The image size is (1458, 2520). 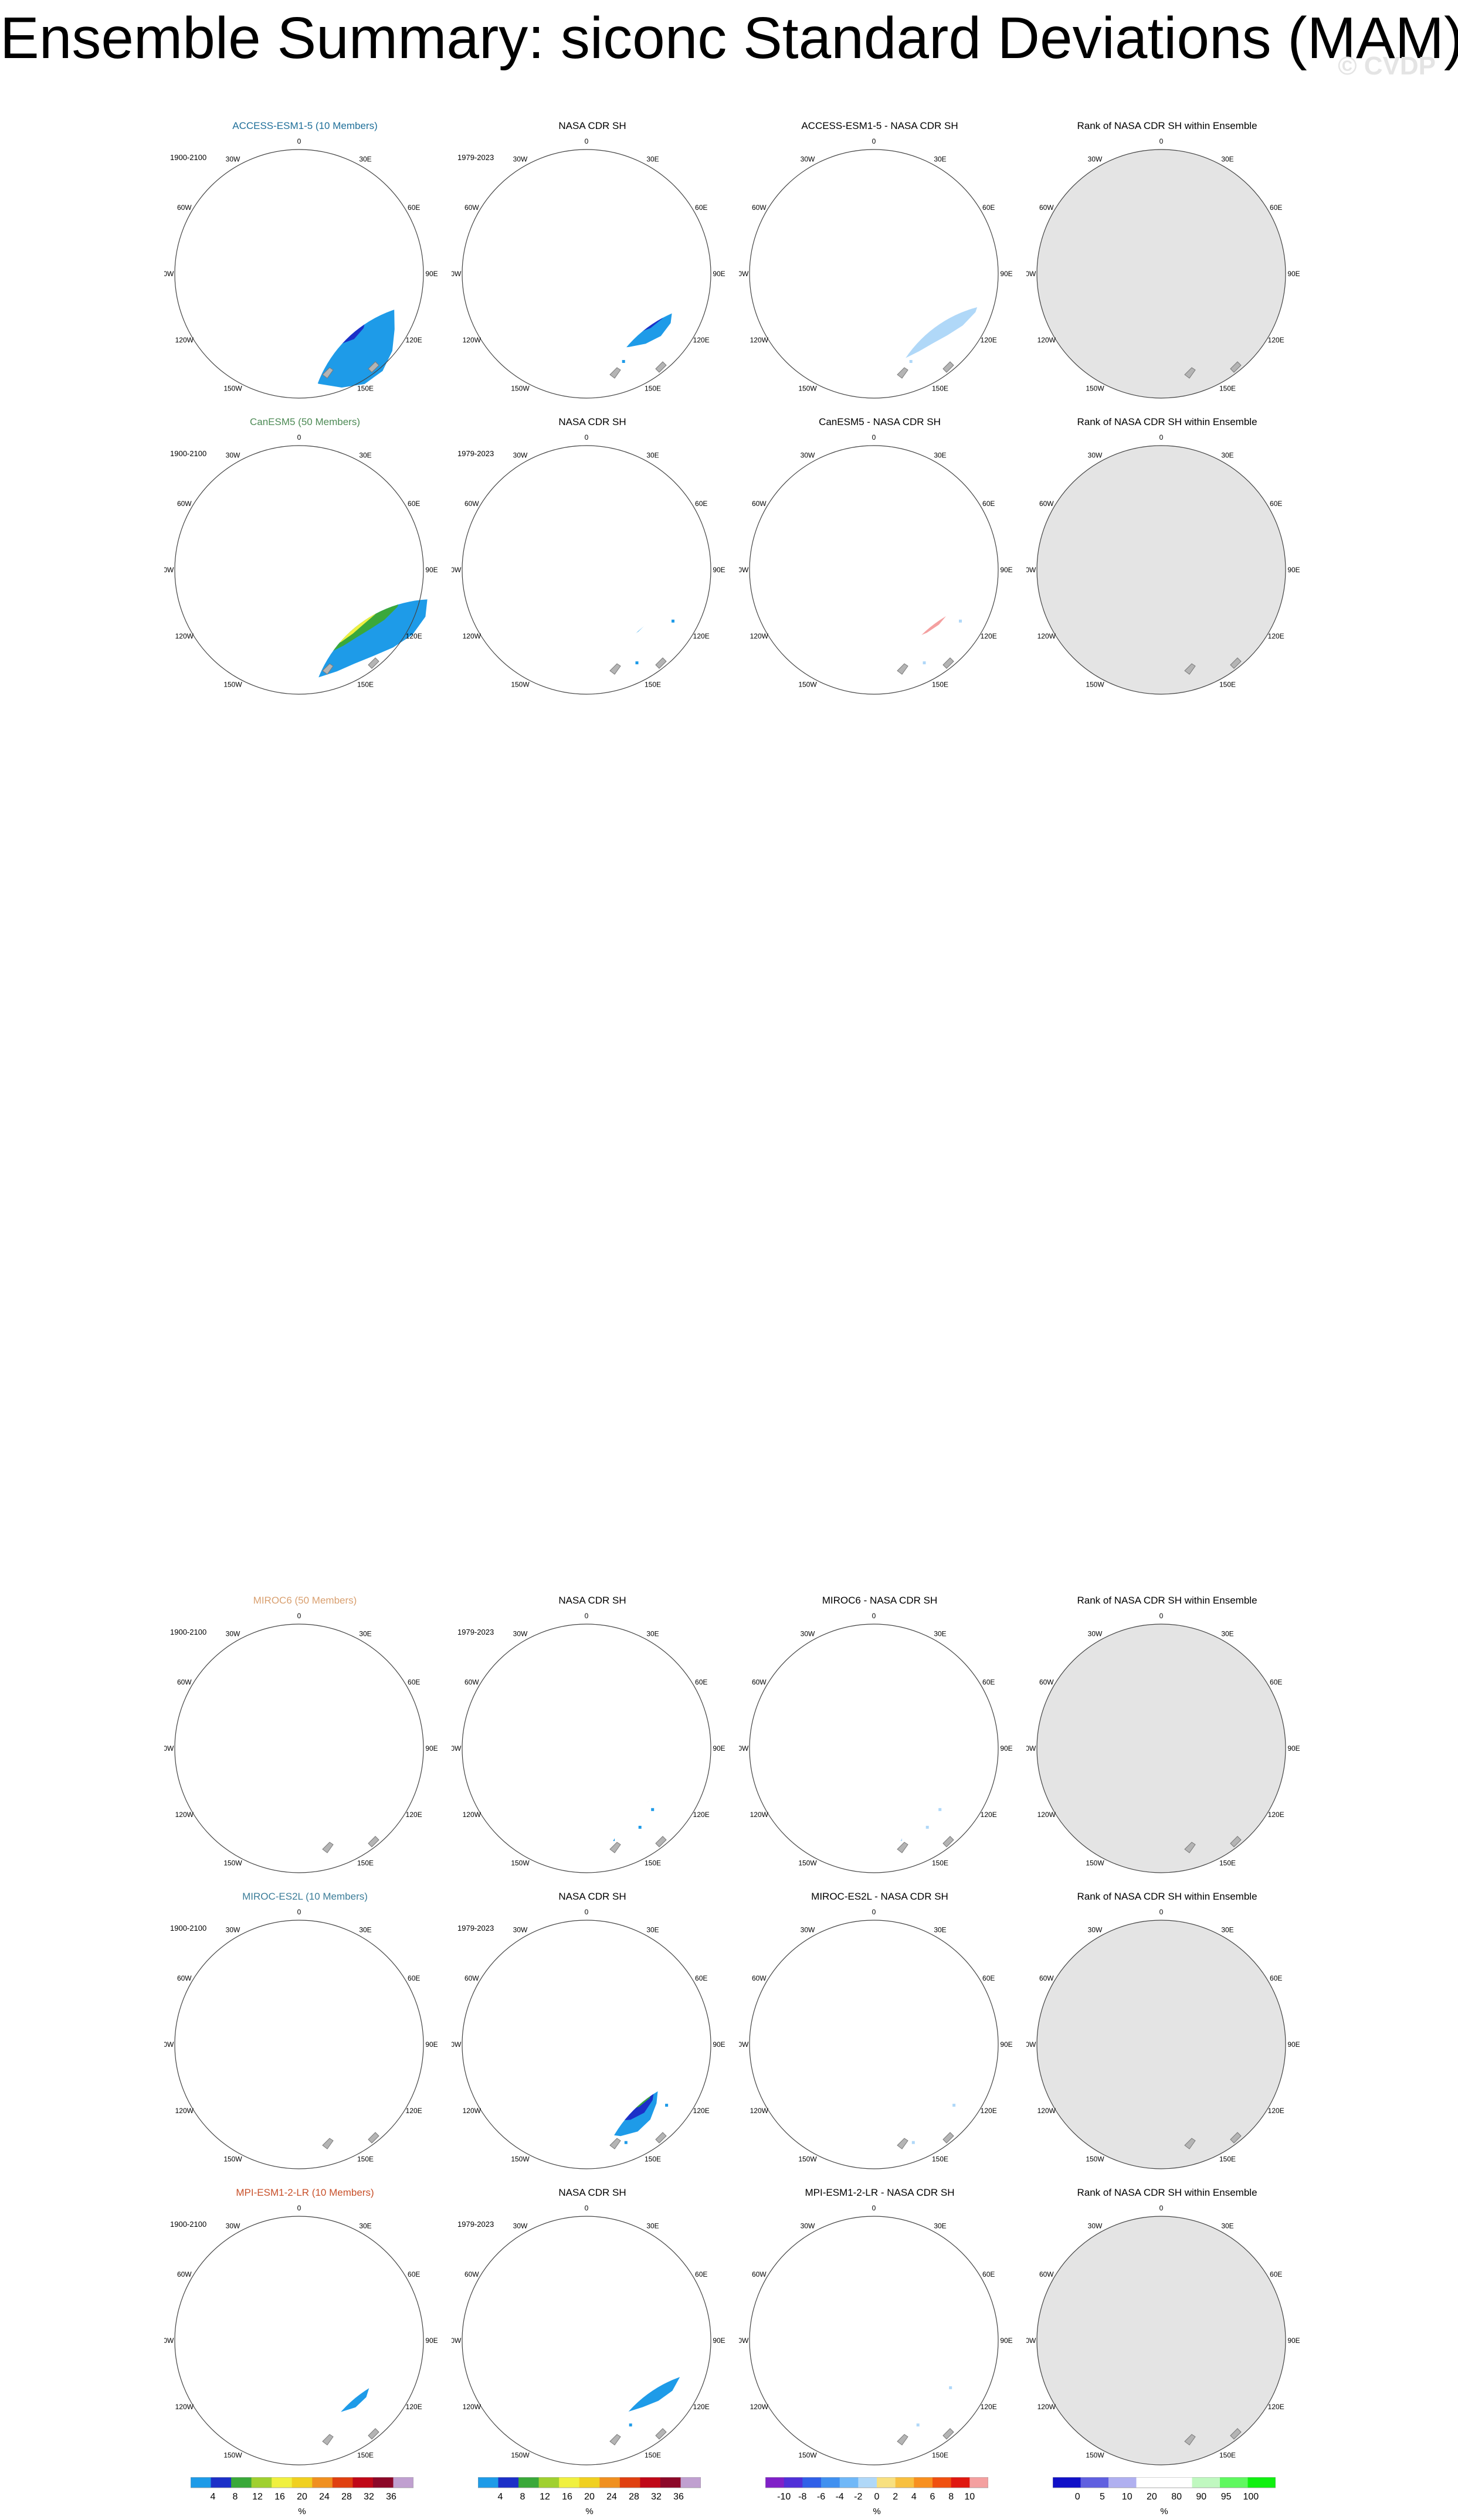 I want to click on colorbar-tick-label: 20, so click(x=302, y=2497).